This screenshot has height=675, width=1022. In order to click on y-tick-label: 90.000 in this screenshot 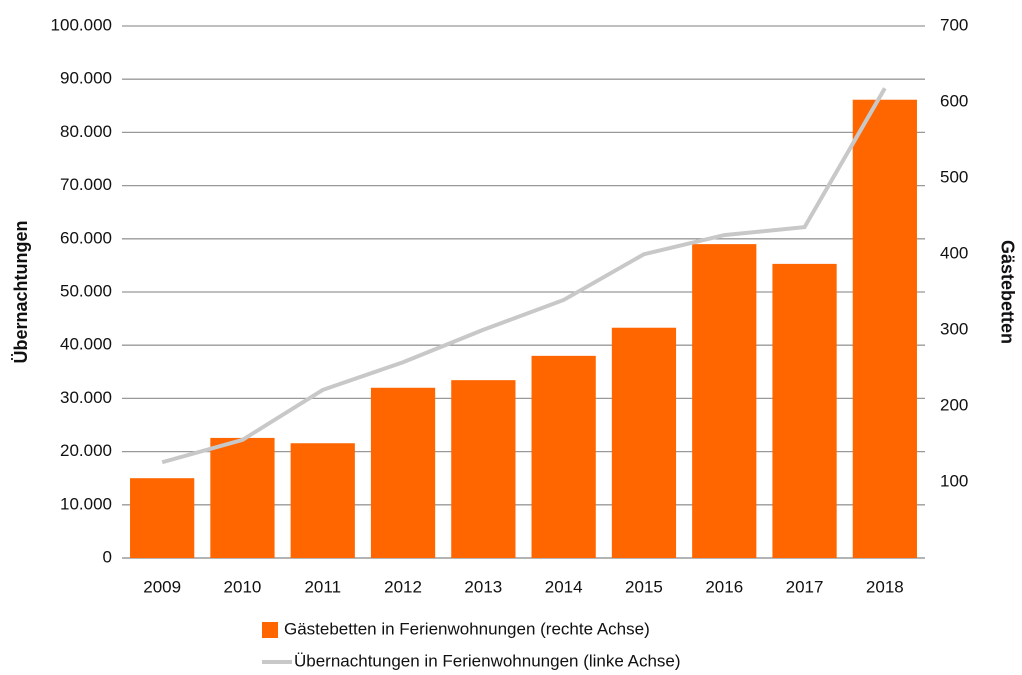, I will do `click(86, 78)`.